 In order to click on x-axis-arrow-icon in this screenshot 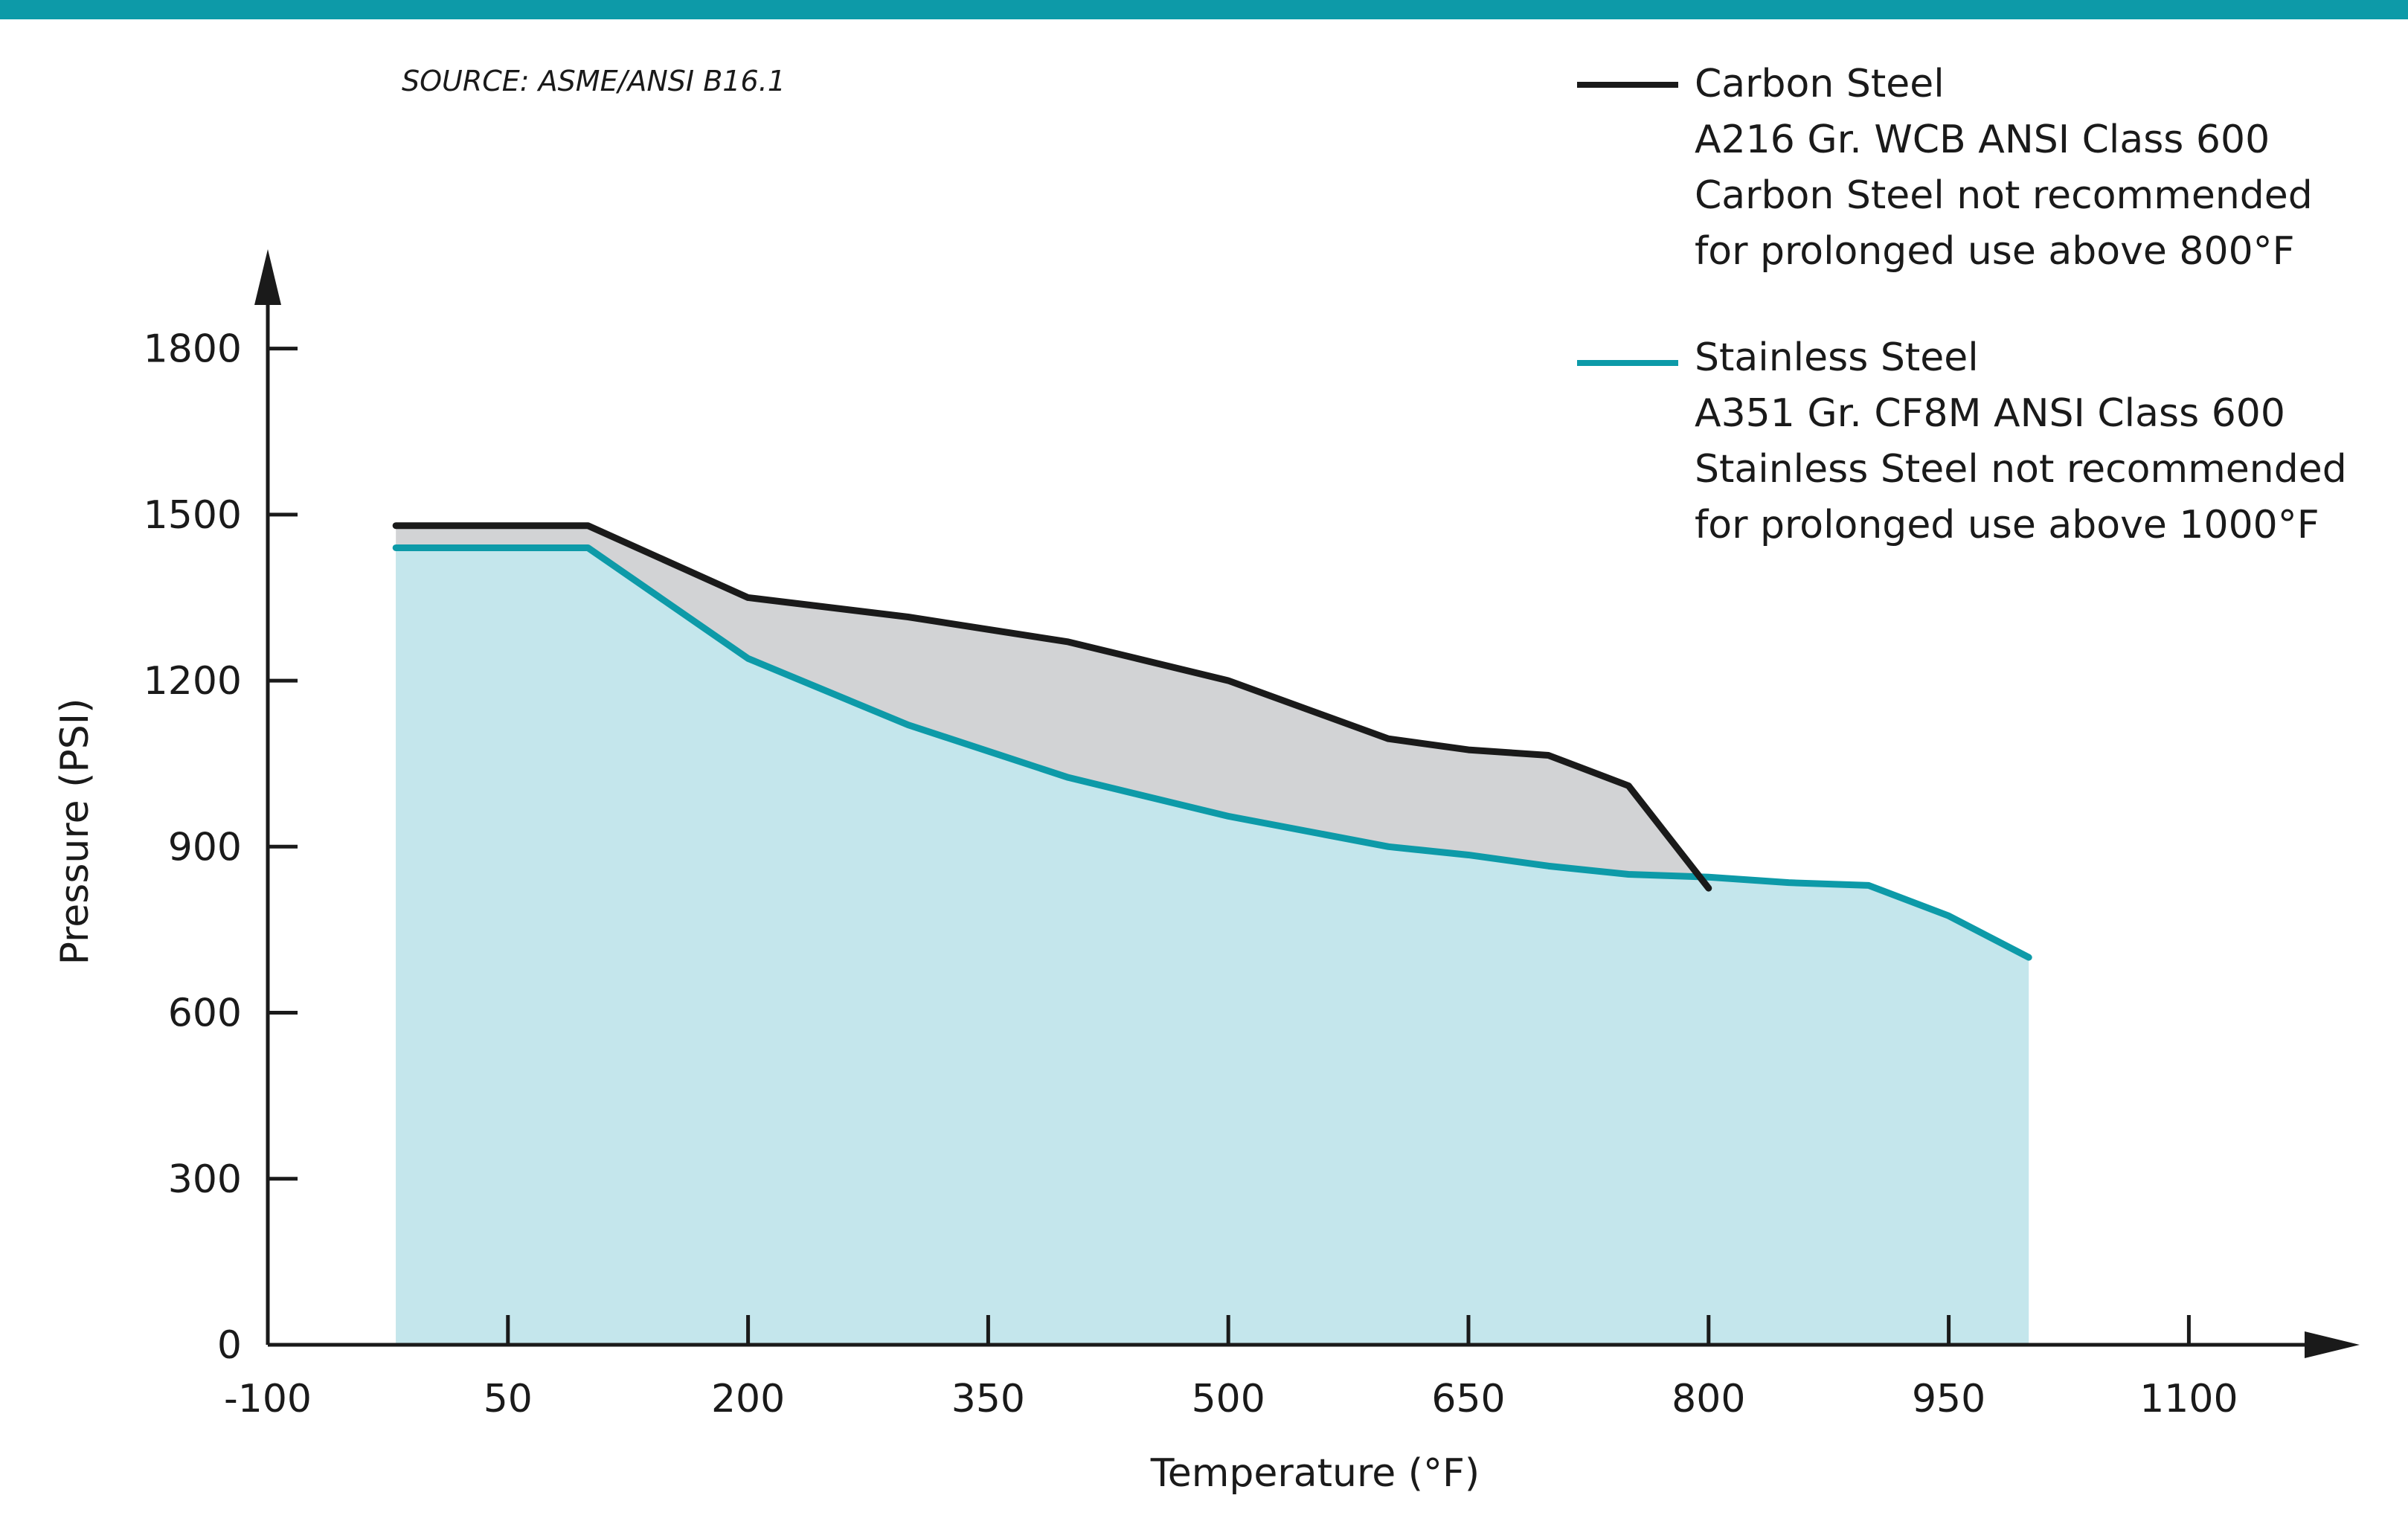, I will do `click(2332, 1344)`.